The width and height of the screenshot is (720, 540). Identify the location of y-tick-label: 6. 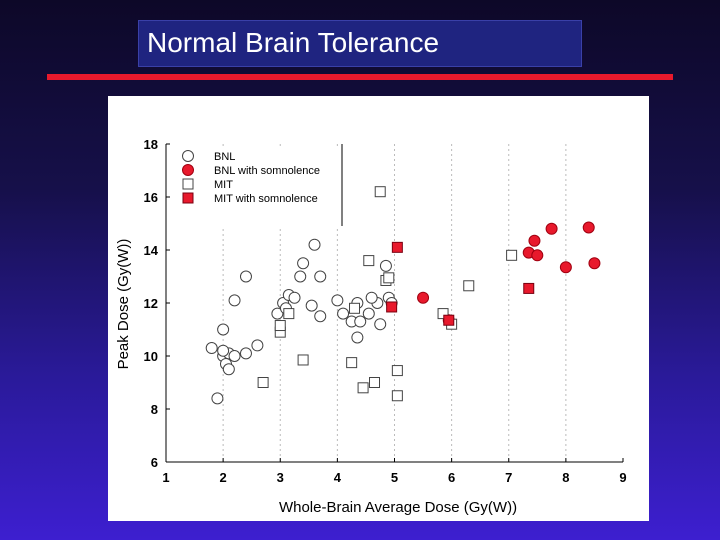
(154, 462).